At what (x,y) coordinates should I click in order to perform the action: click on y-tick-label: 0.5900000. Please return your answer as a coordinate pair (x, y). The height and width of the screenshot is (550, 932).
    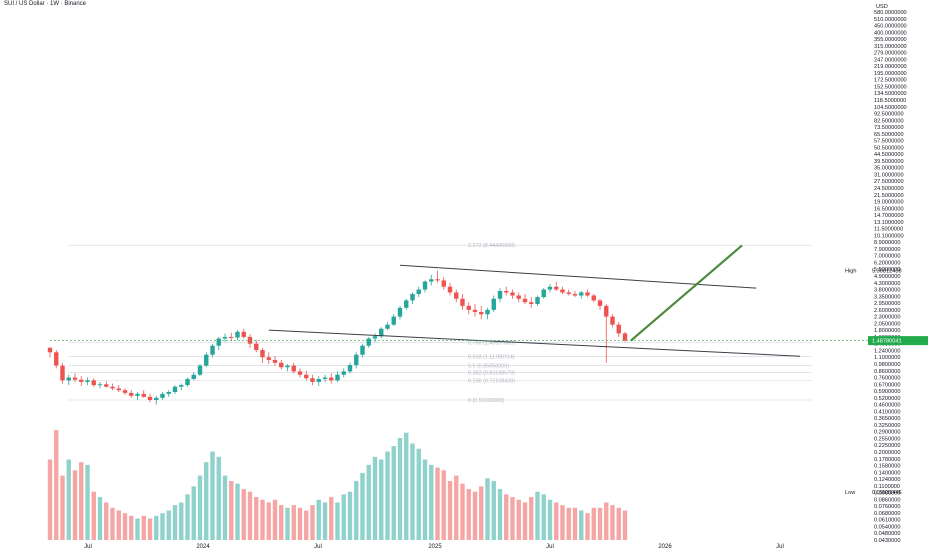
    Looking at the image, I should click on (887, 392).